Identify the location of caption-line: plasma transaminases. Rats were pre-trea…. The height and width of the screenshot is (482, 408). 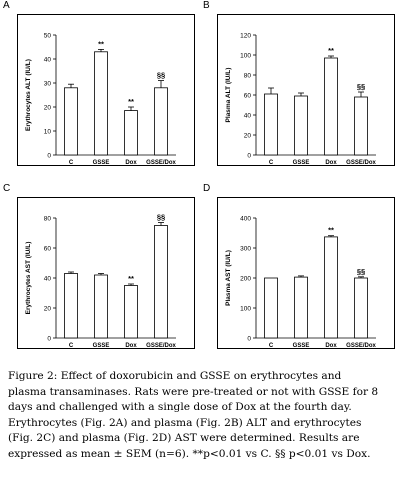
(193, 391).